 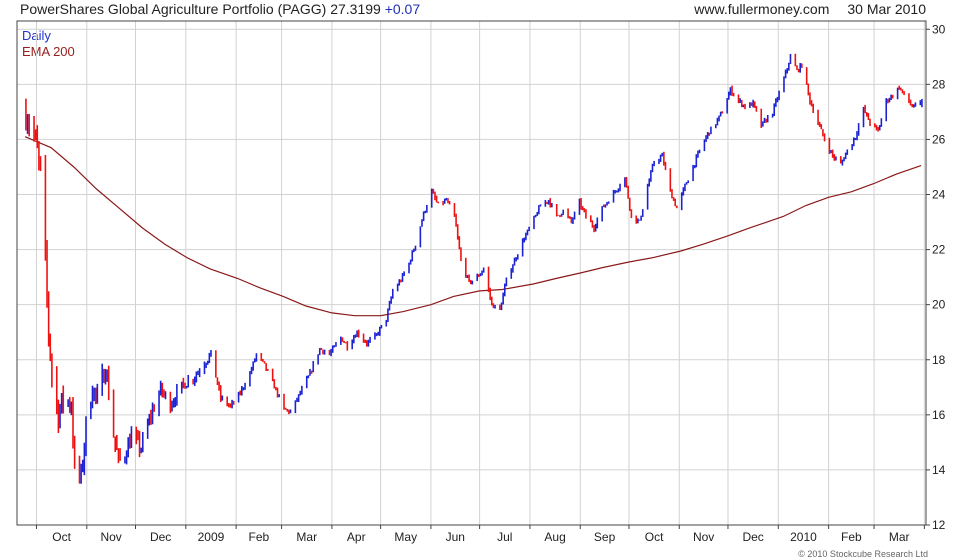 What do you see at coordinates (939, 139) in the screenshot?
I see `y-tick-label: 26` at bounding box center [939, 139].